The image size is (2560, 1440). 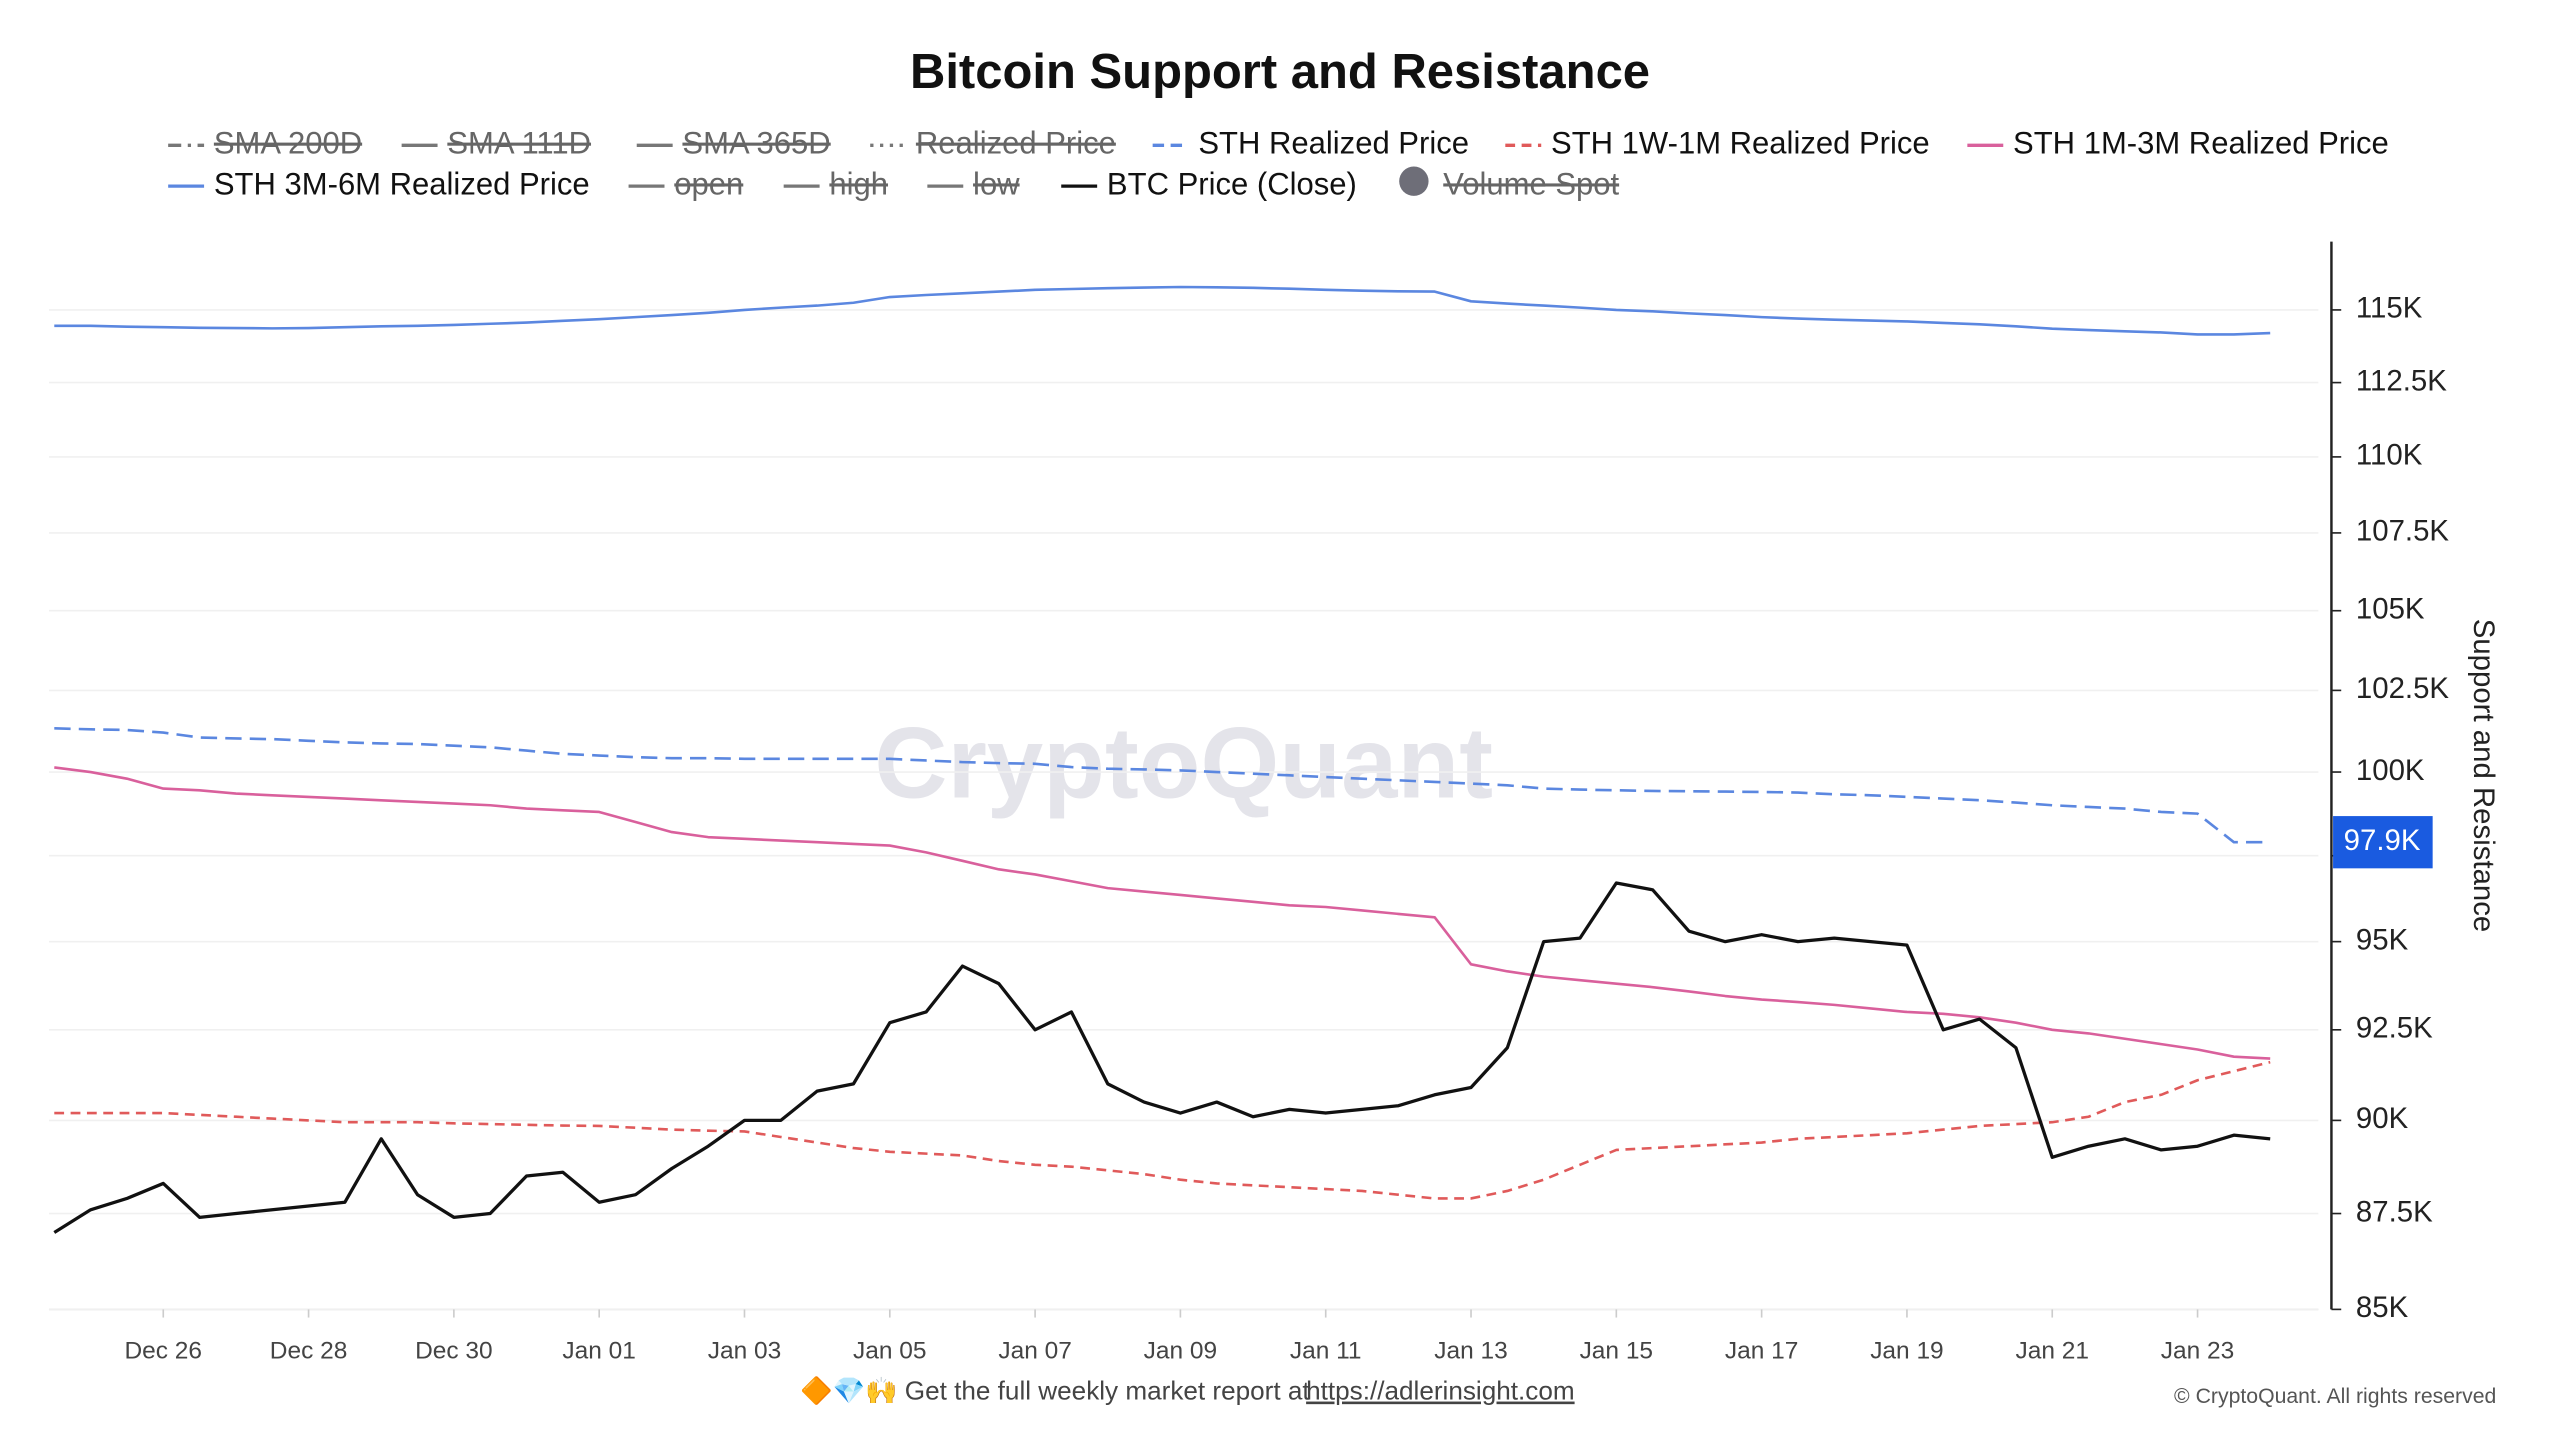 What do you see at coordinates (2389, 455) in the screenshot?
I see `y-tick-label: 110K` at bounding box center [2389, 455].